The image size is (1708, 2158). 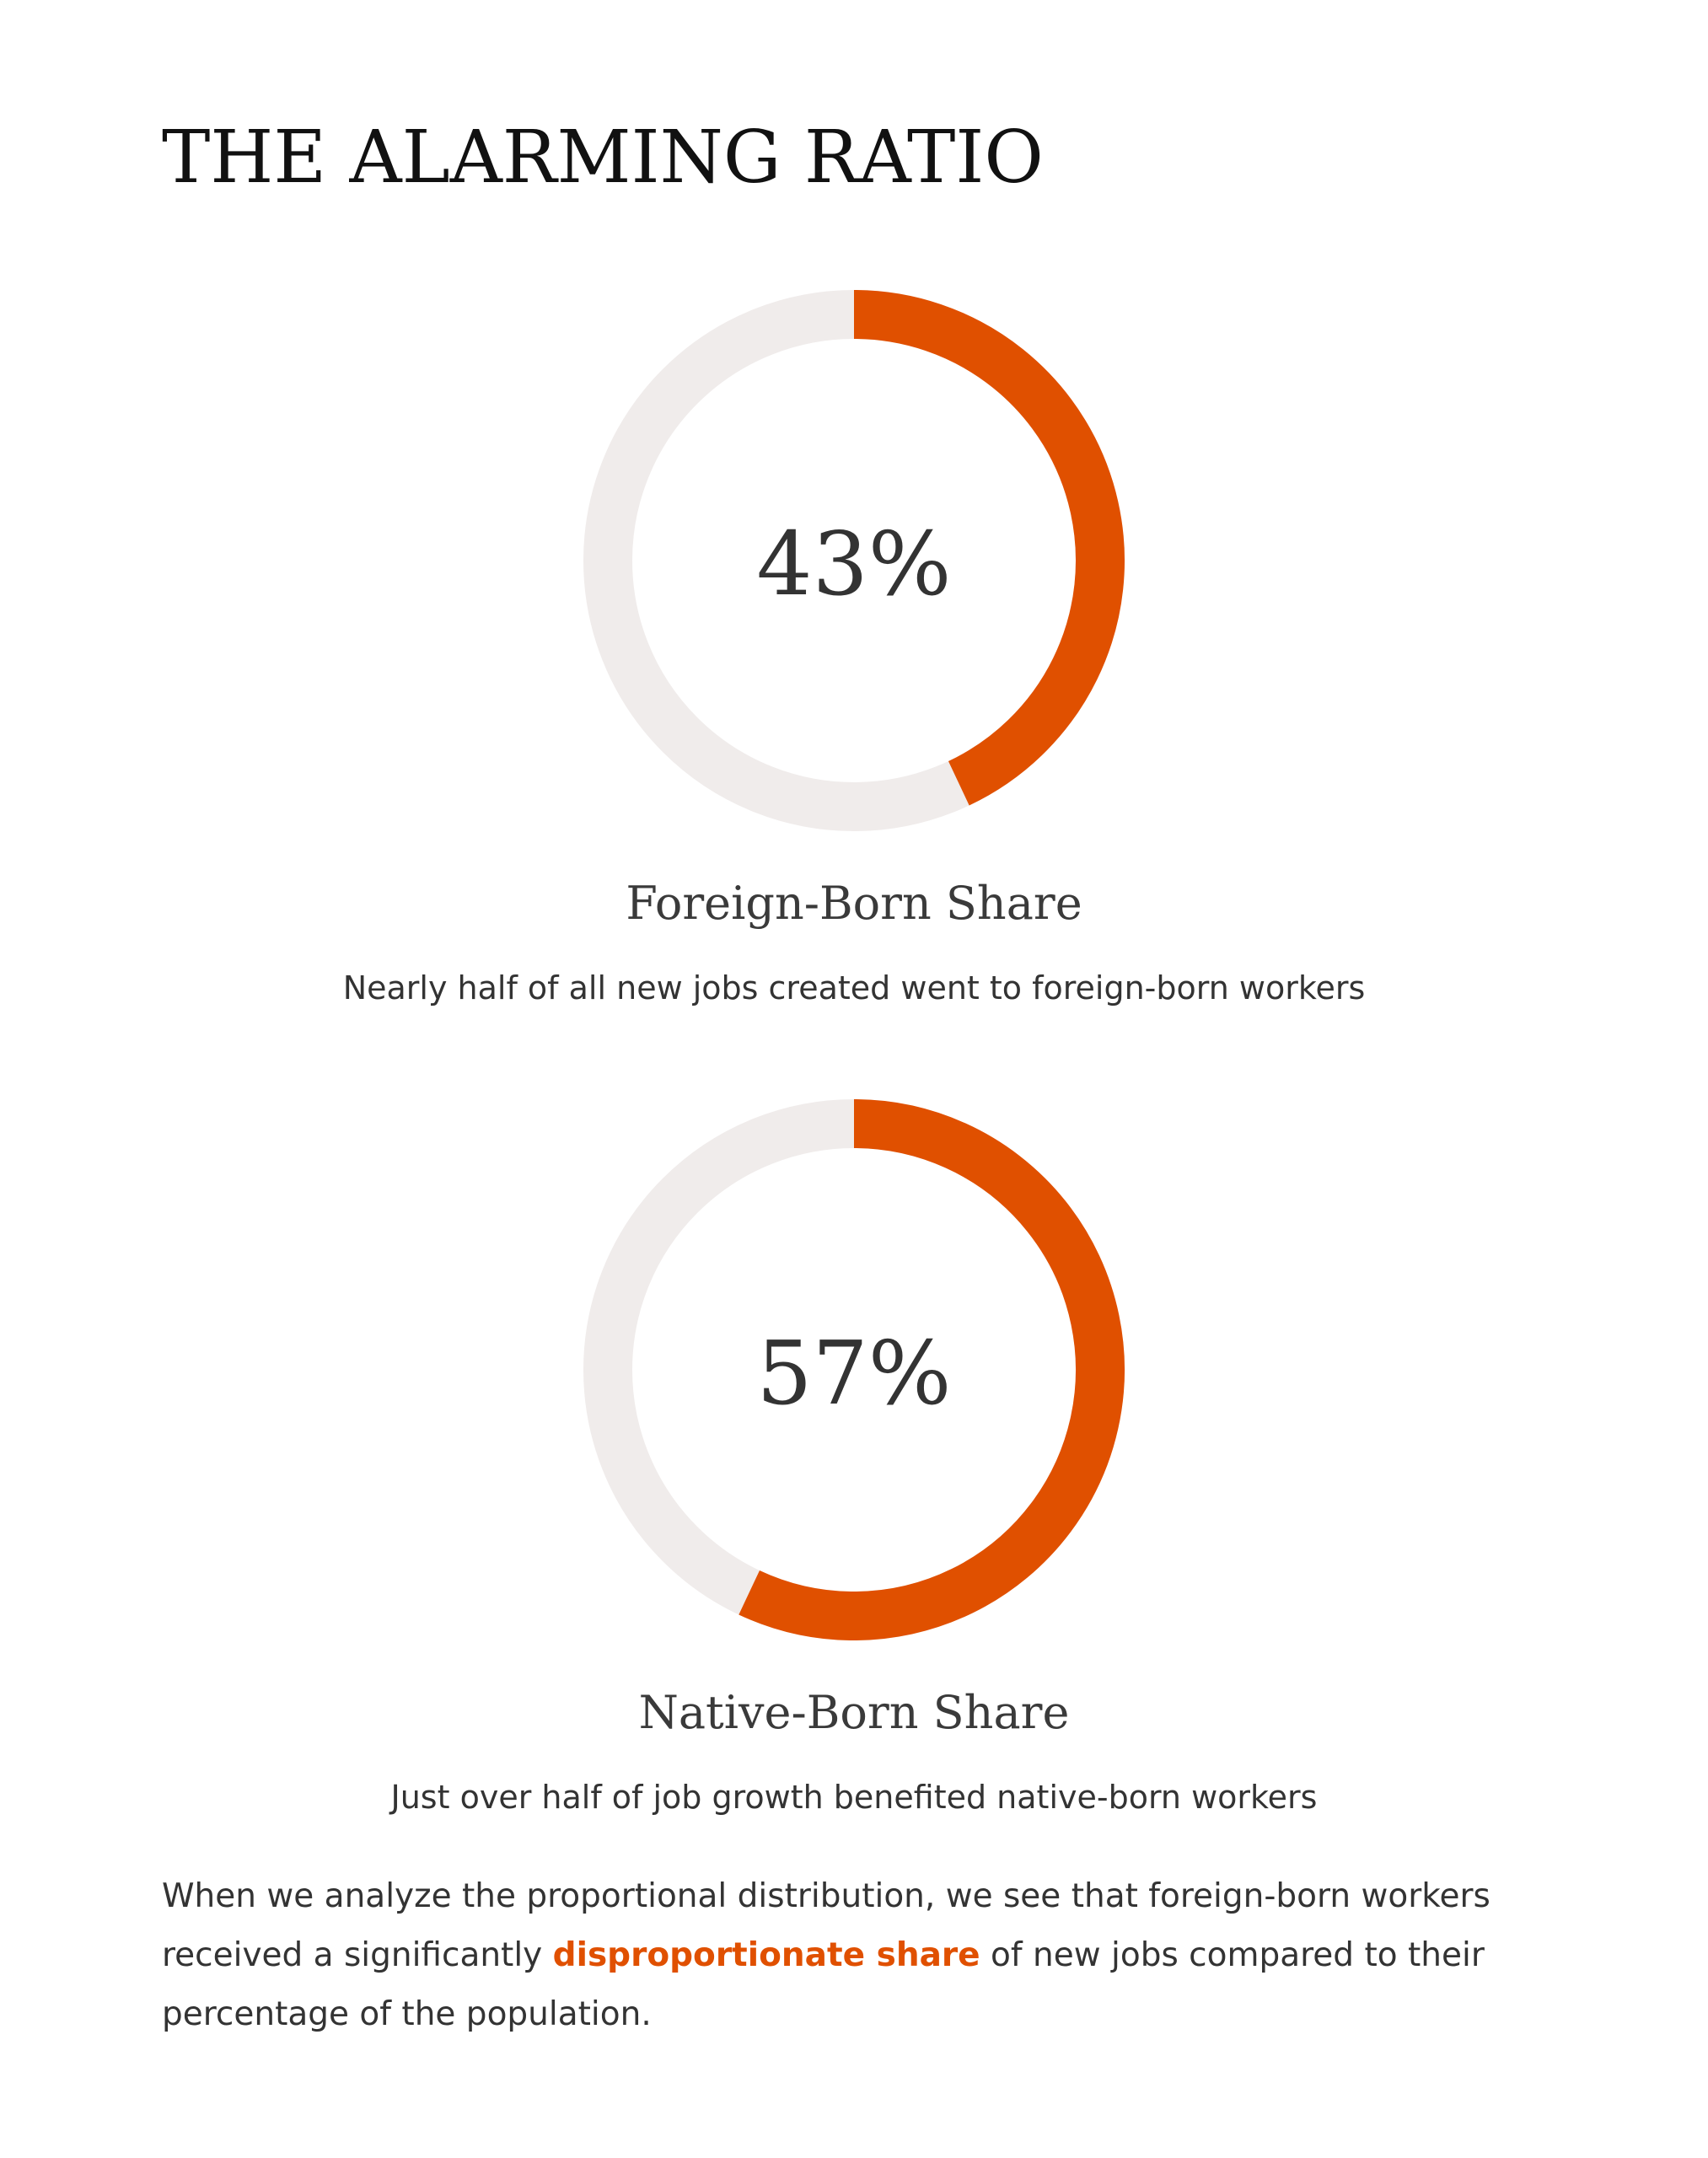 I want to click on summary-highlight: disproportionate share, so click(x=766, y=1955).